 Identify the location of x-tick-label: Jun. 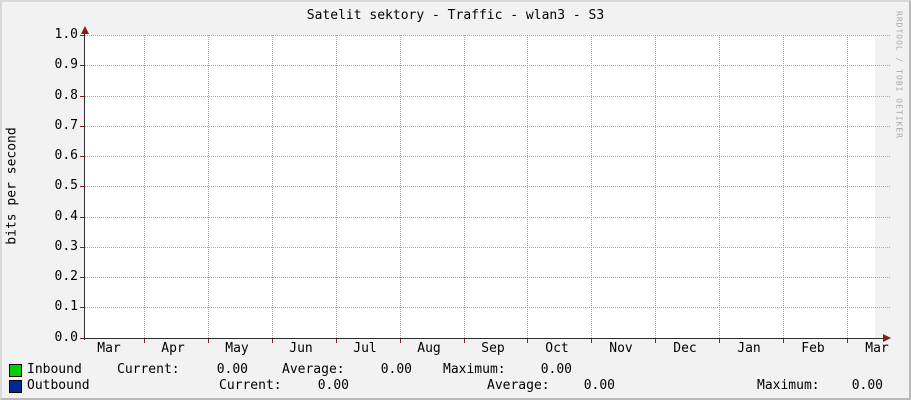
(301, 348).